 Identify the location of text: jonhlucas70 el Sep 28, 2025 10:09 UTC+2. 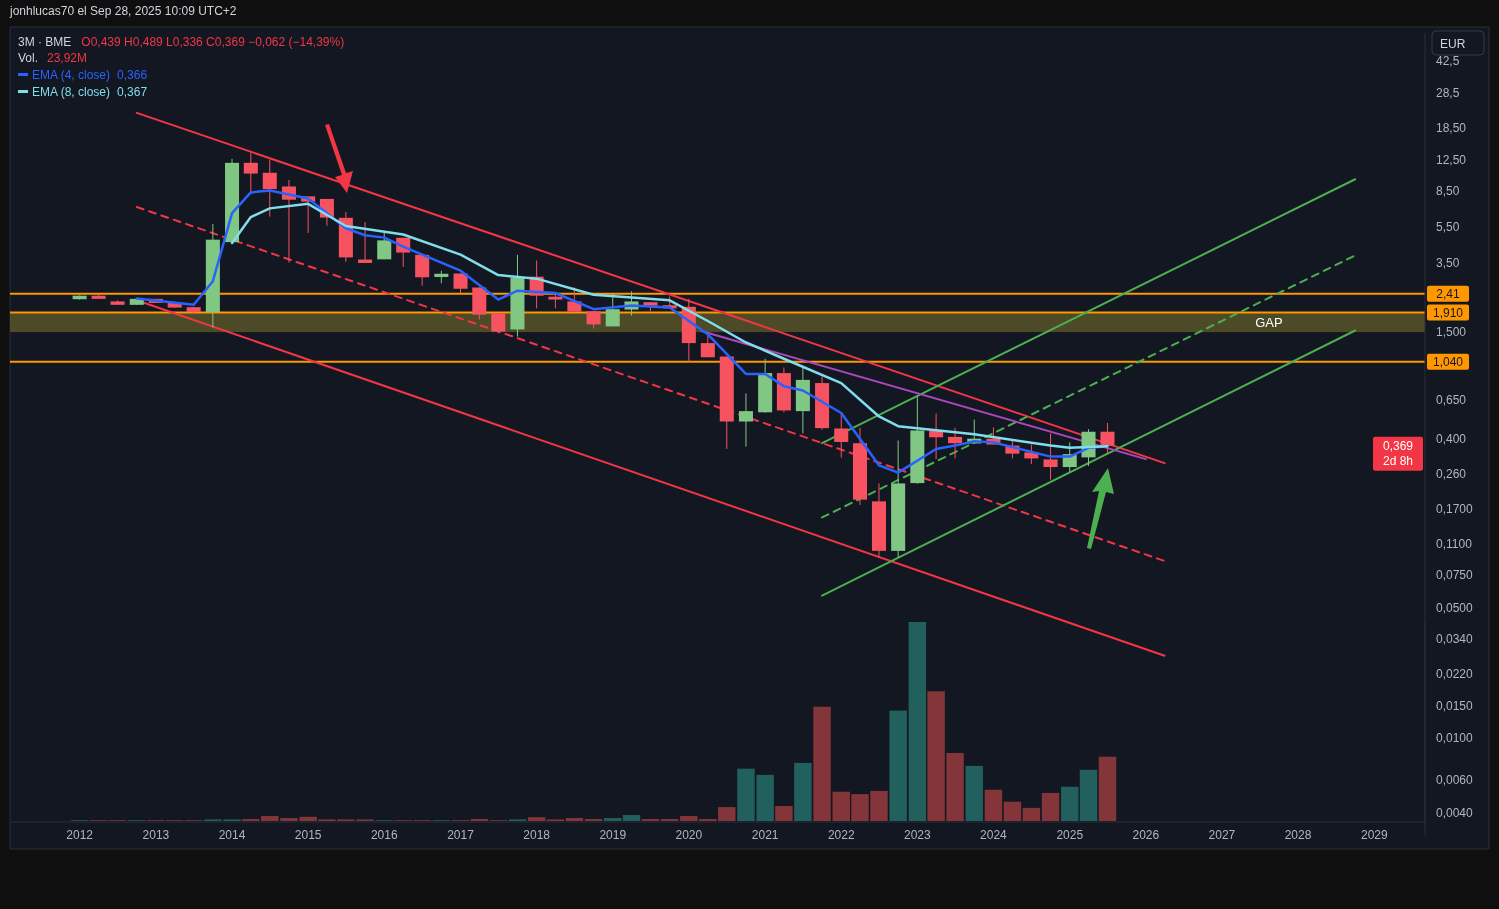
(123, 11).